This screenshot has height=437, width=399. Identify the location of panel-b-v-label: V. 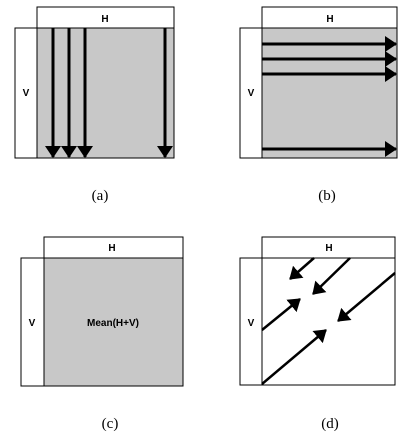
(251, 93).